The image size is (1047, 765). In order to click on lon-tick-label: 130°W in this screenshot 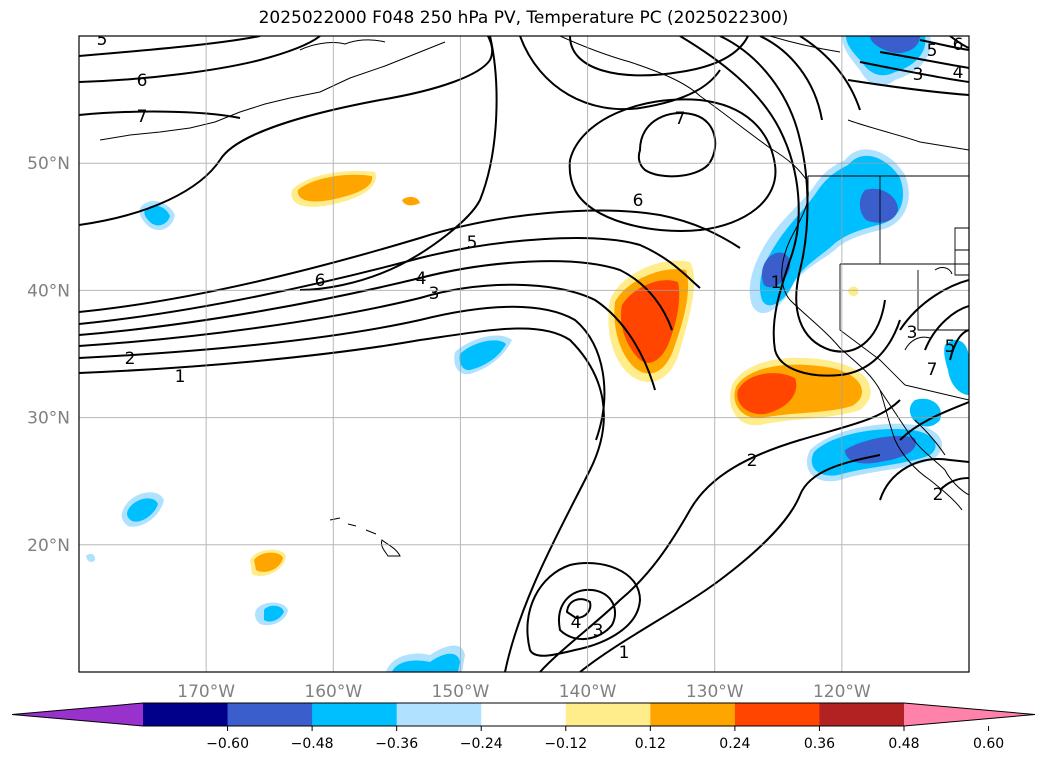, I will do `click(715, 692)`.